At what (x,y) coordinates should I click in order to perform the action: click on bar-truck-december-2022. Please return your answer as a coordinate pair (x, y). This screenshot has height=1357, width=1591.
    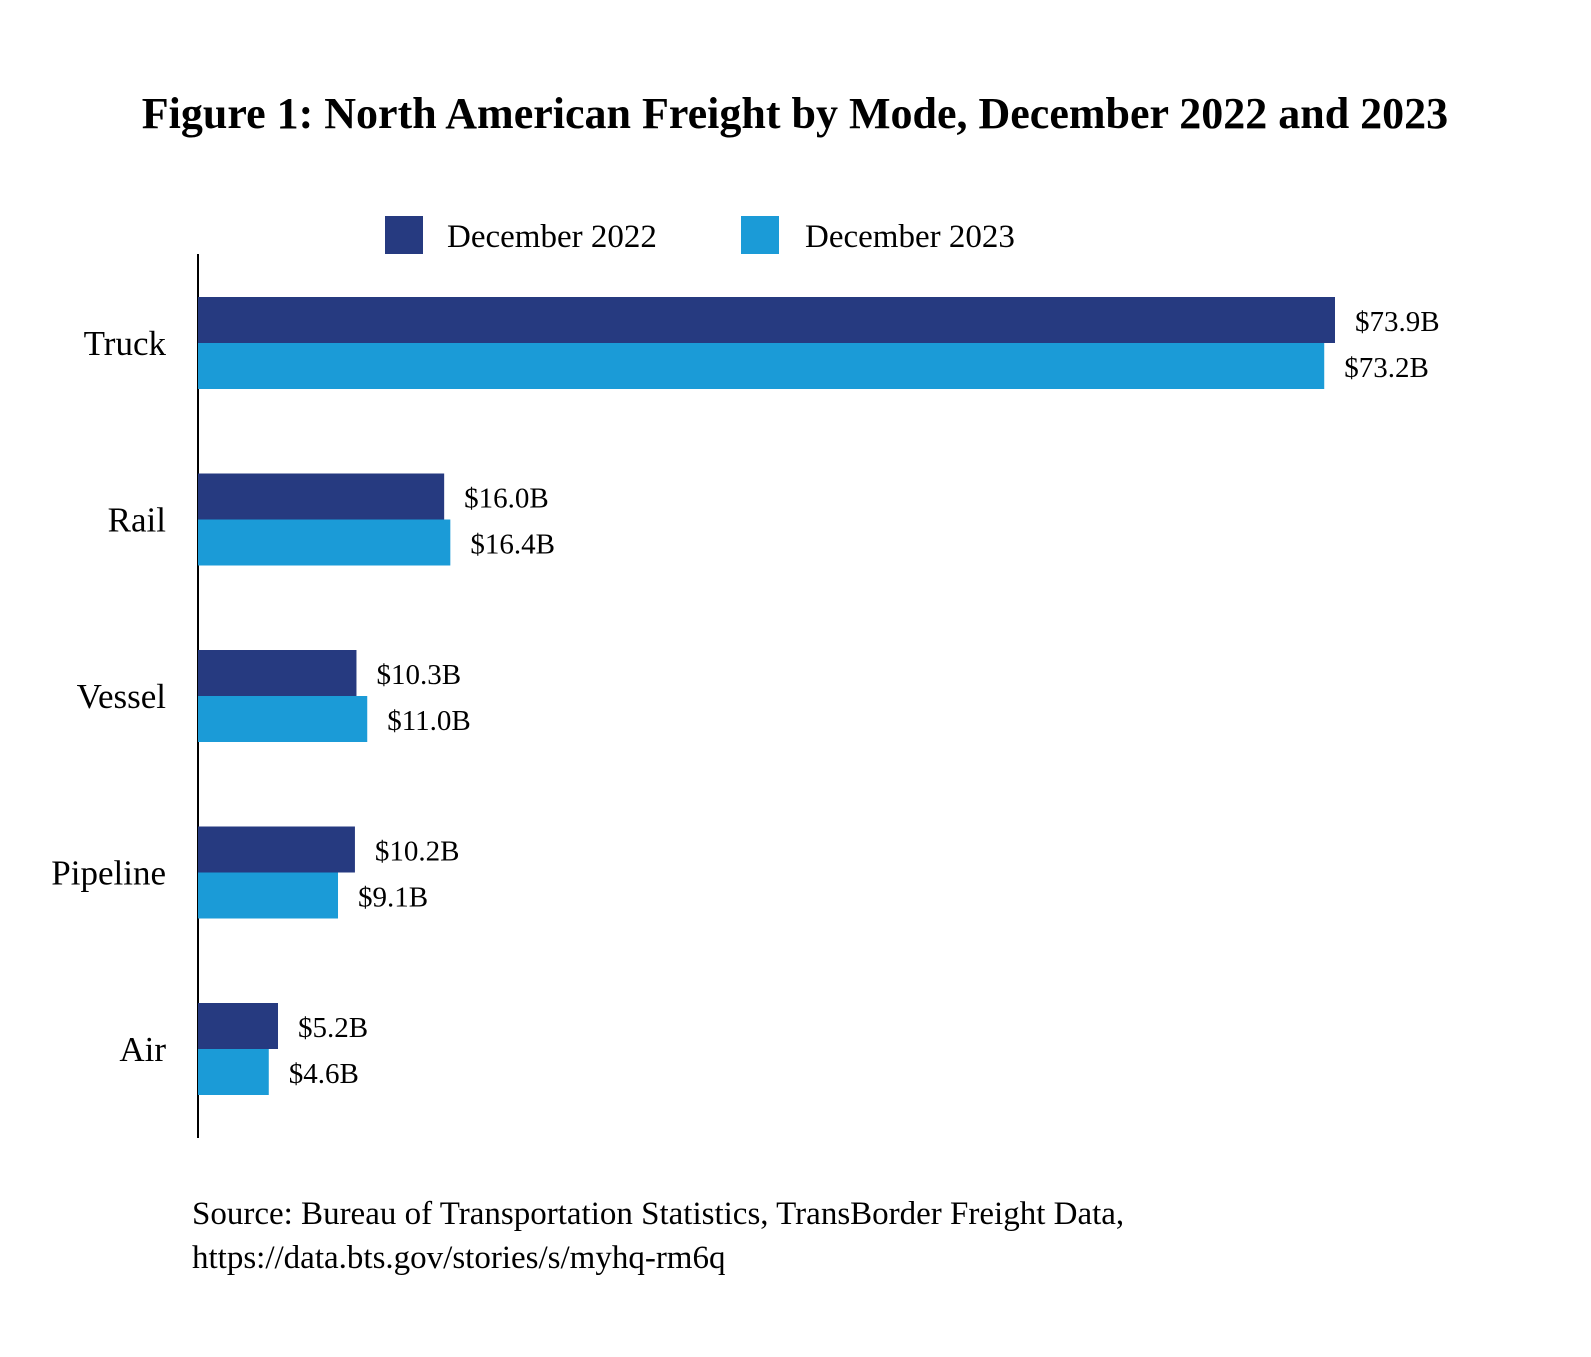
    Looking at the image, I should click on (766, 320).